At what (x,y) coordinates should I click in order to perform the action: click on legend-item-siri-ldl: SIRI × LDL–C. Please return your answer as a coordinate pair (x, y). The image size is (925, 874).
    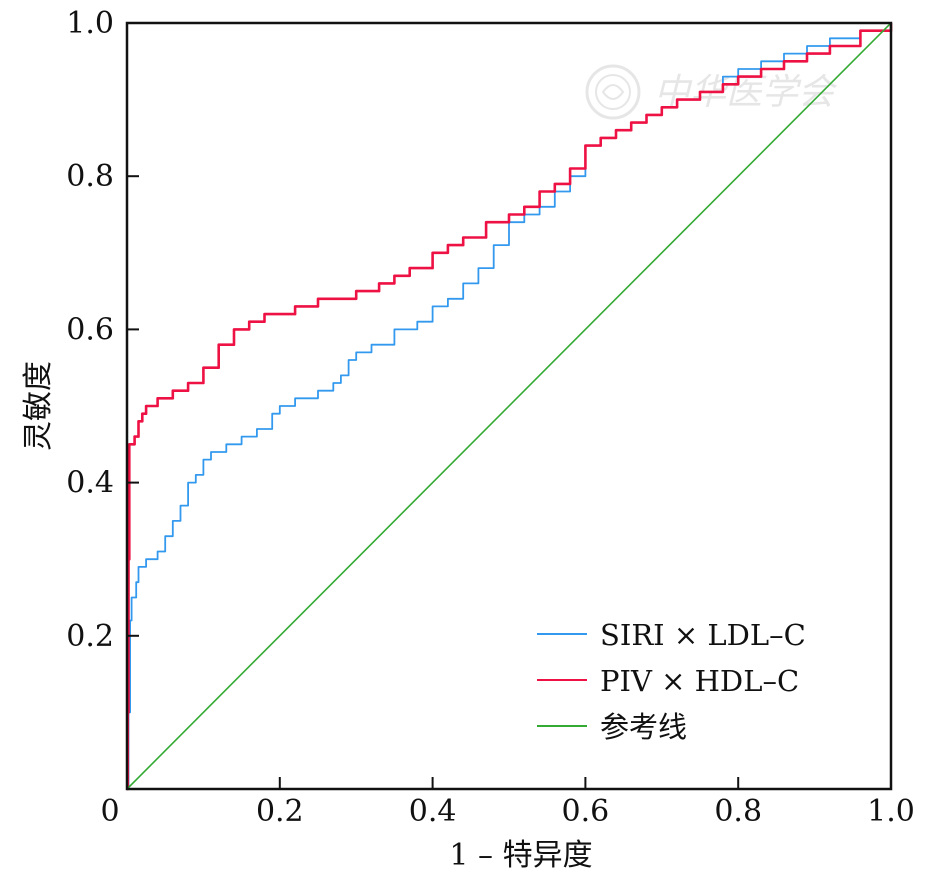
    Looking at the image, I should click on (671, 635).